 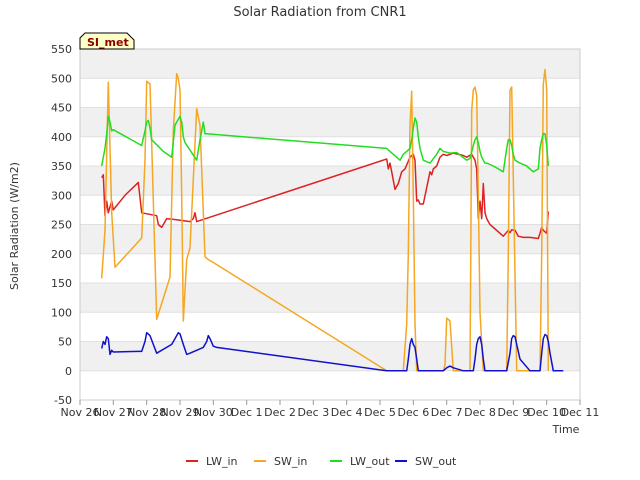 I want to click on y-axis-ticks: -50 0 50 100 150 200 250 300 350 400 450 500 550, so click(x=61, y=225).